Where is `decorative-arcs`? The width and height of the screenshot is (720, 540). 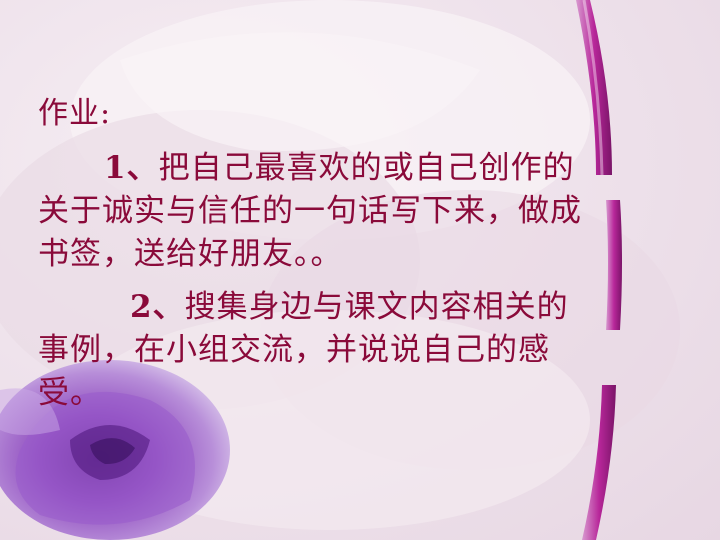
decorative-arcs is located at coordinates (599, 270).